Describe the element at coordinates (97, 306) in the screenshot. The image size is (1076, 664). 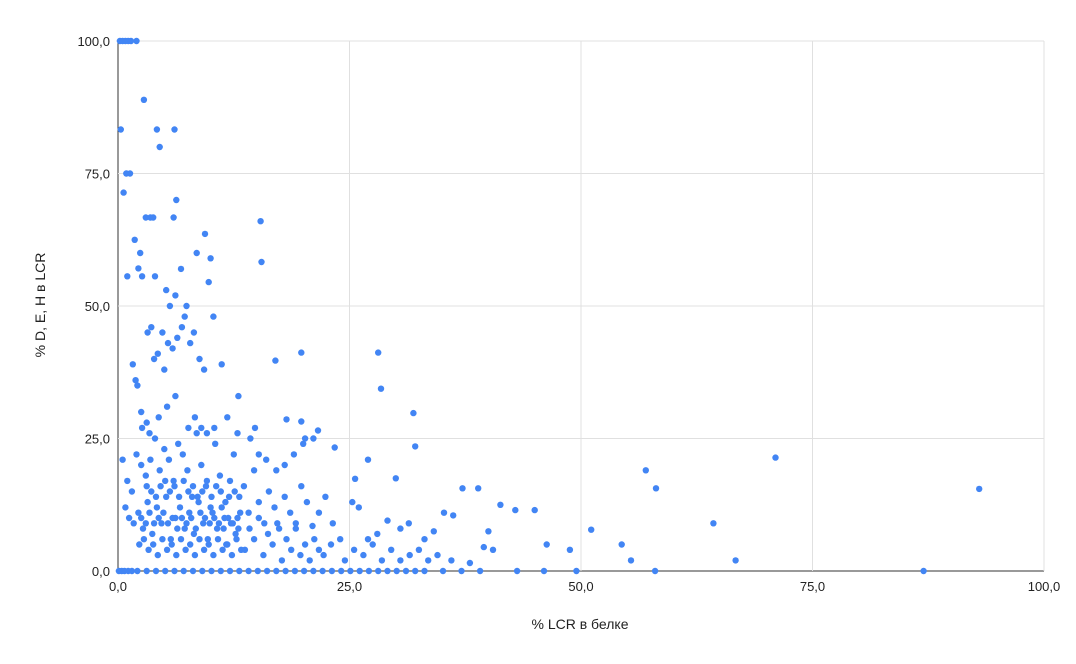
I see `y-tick-label: 50,0` at that location.